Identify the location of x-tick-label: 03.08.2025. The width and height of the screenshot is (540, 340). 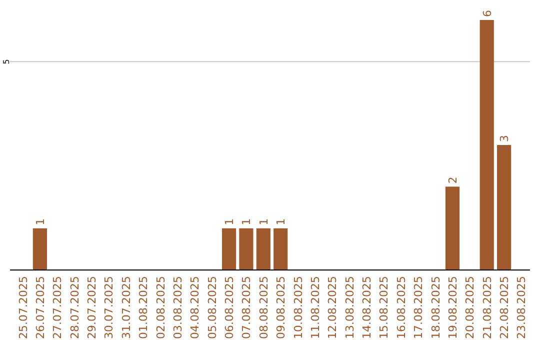
(177, 307).